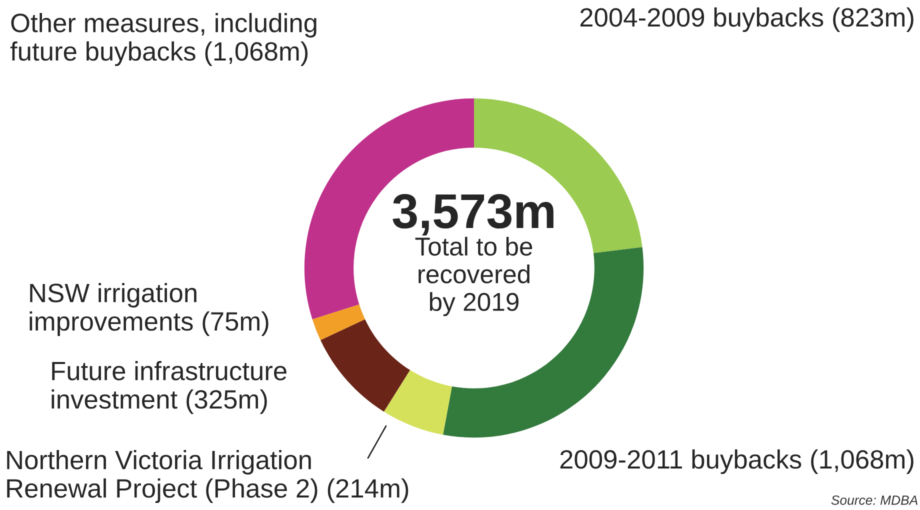 This screenshot has width=920, height=510. Describe the element at coordinates (747, 19) in the screenshot. I see `slice-label: 2004-2009 buybacks (823m)` at that location.